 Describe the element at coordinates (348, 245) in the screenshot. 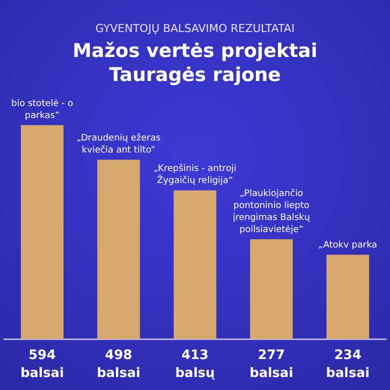

I see `x-tick-label: „Atokv parka` at that location.